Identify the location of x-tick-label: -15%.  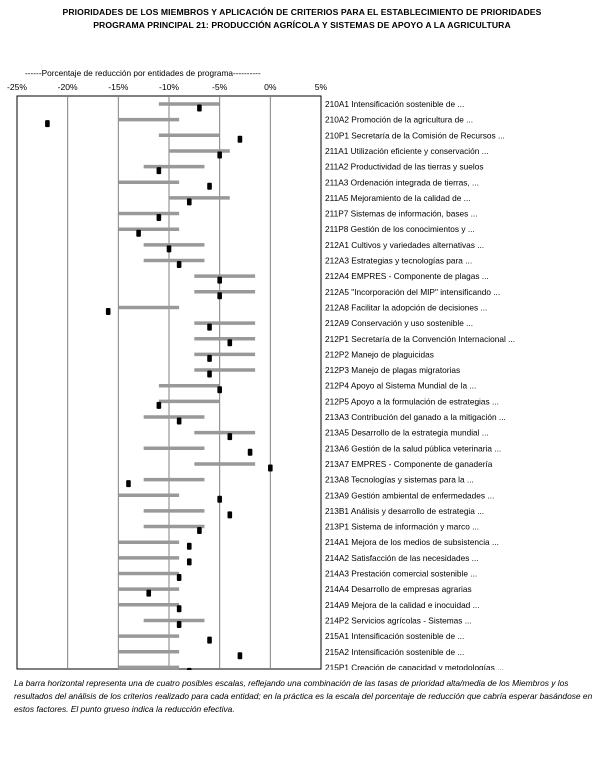
(118, 87).